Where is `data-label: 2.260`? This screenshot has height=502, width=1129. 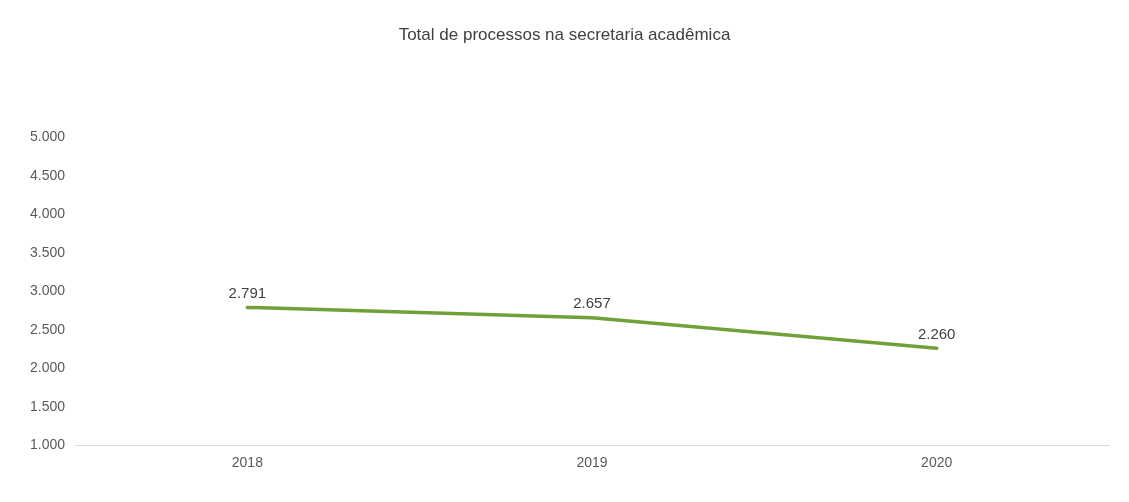 data-label: 2.260 is located at coordinates (936, 333).